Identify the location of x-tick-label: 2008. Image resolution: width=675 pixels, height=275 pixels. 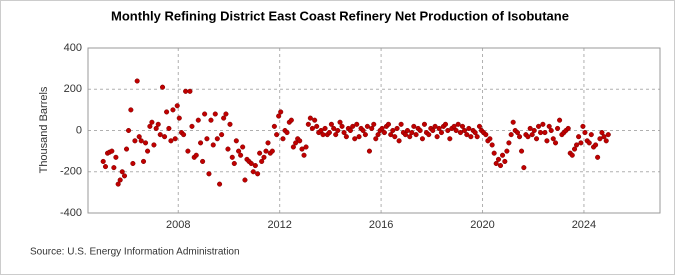
(178, 225).